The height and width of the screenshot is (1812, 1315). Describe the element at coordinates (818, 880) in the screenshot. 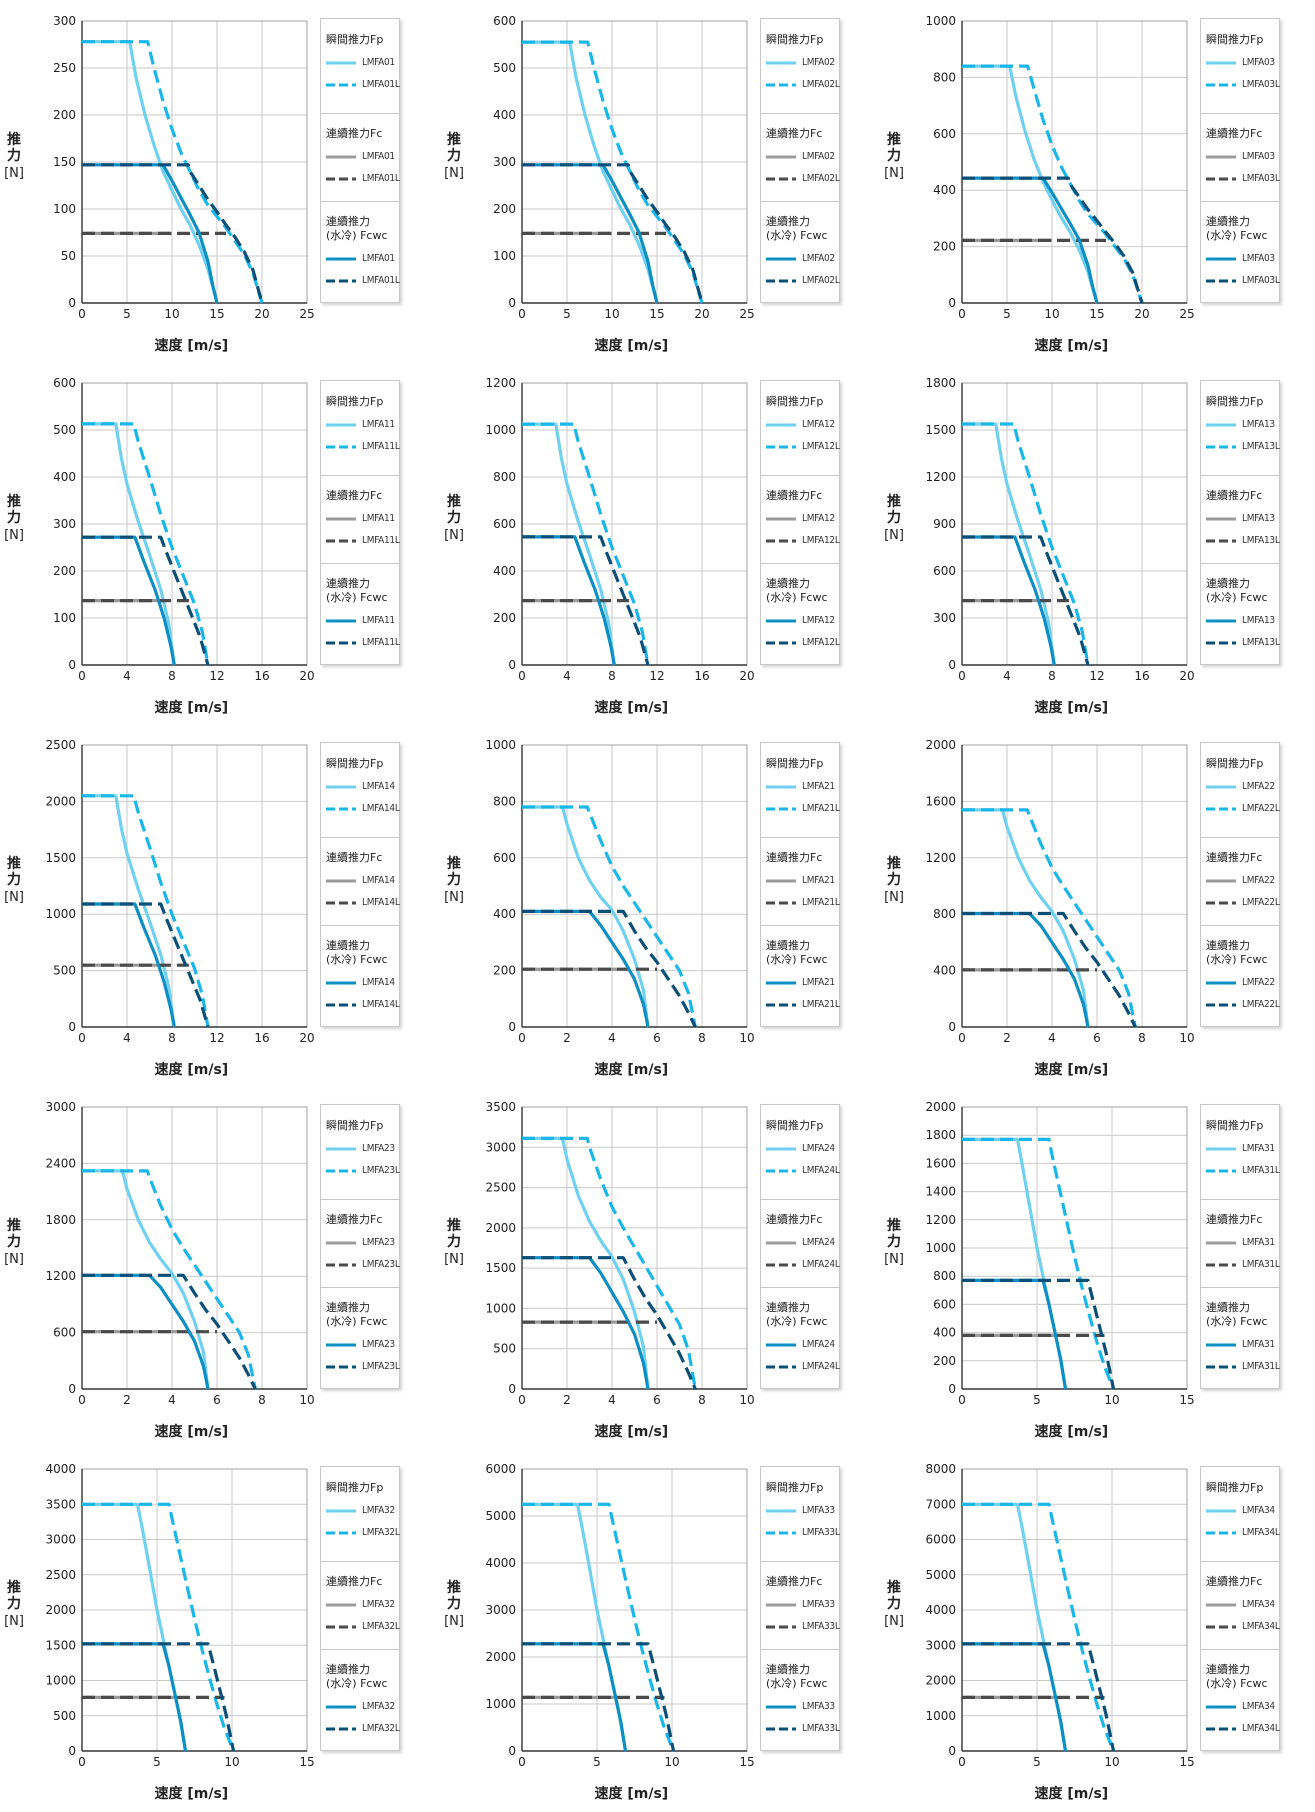

I see `legend-label: LMFA21` at that location.